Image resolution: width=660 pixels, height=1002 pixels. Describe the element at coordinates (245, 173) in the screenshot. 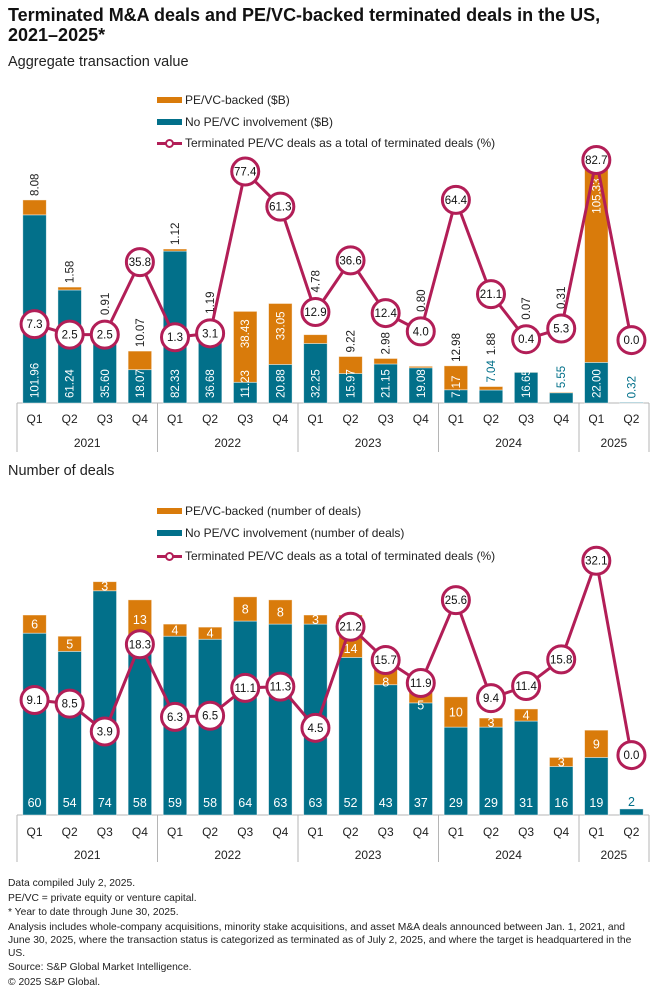

I see `line-value-label: 77.4` at that location.